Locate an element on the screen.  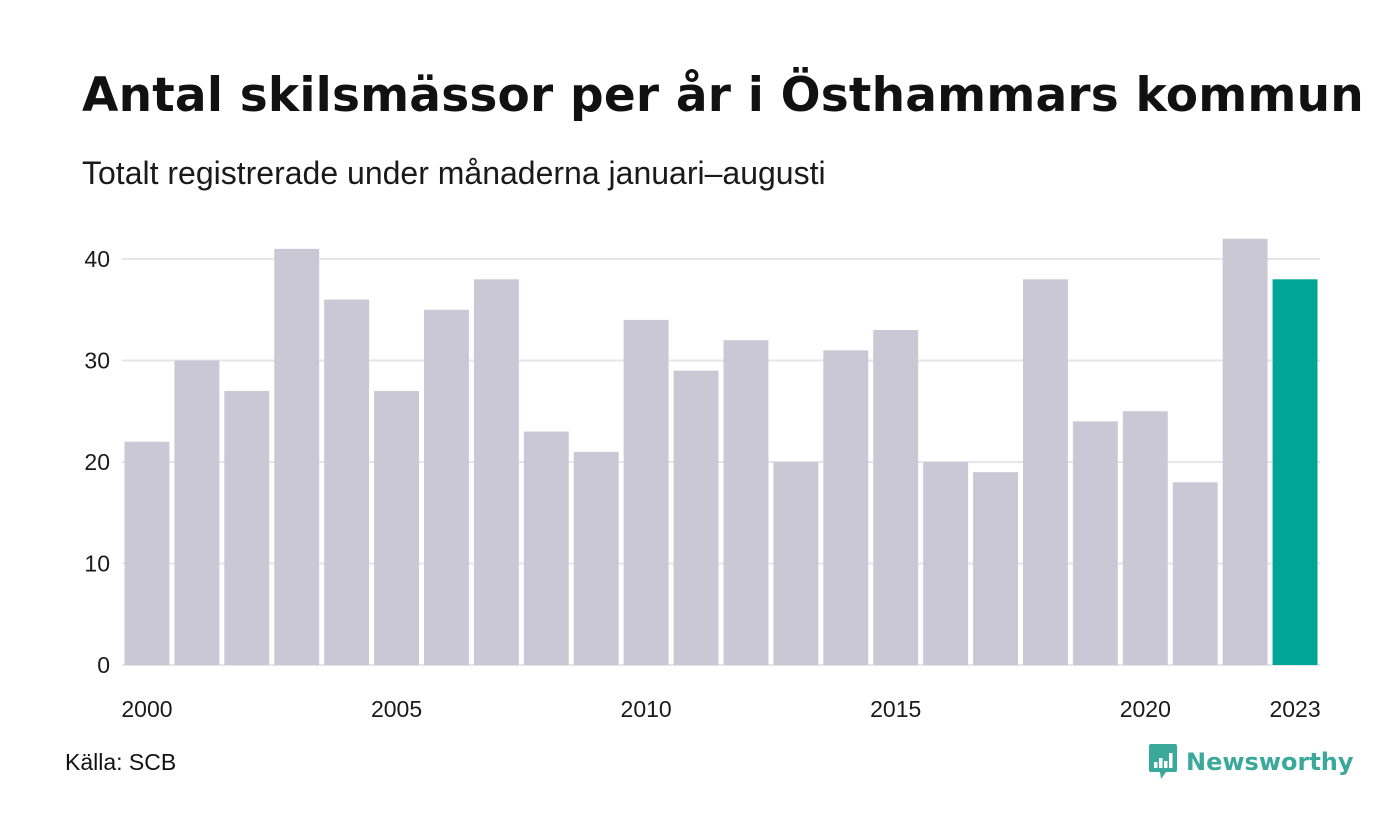
bar-2020 is located at coordinates (1145, 538).